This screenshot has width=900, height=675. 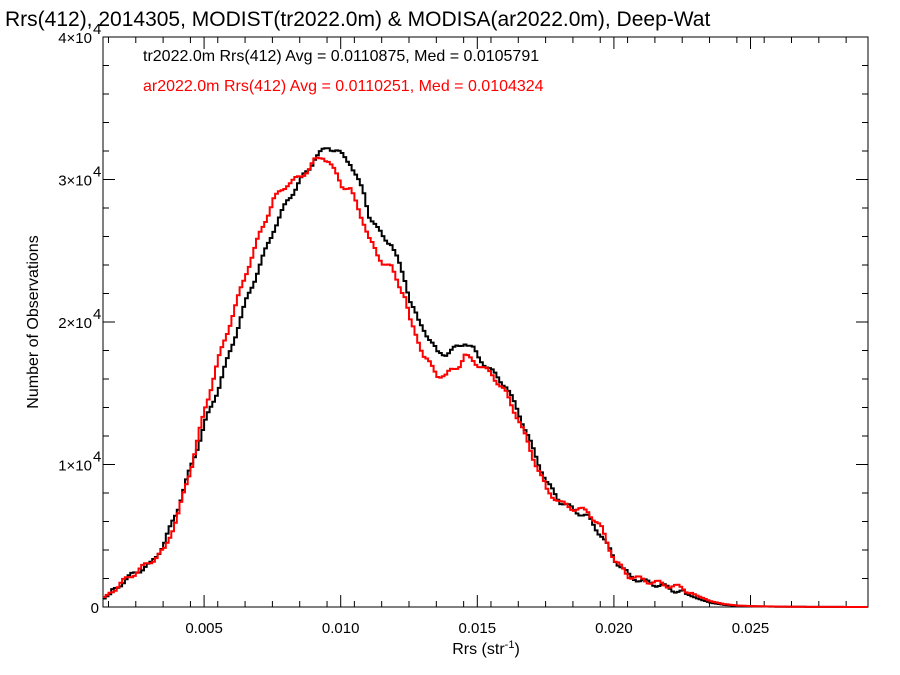 What do you see at coordinates (751, 628) in the screenshot?
I see `x-tick-label: 0.025` at bounding box center [751, 628].